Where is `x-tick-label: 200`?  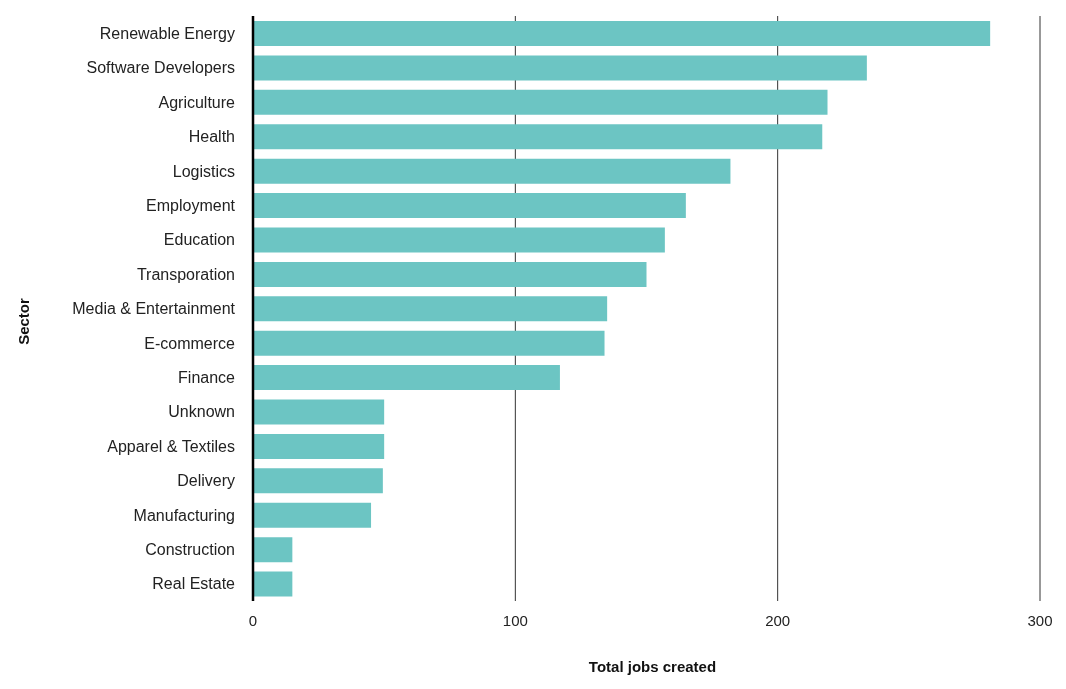 x-tick-label: 200 is located at coordinates (778, 620).